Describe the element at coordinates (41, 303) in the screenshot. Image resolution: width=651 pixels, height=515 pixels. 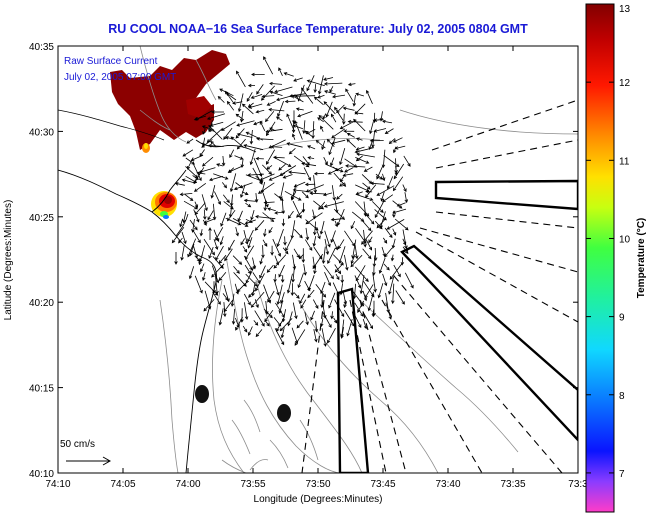
I see `y-tick-label: 40:20` at that location.